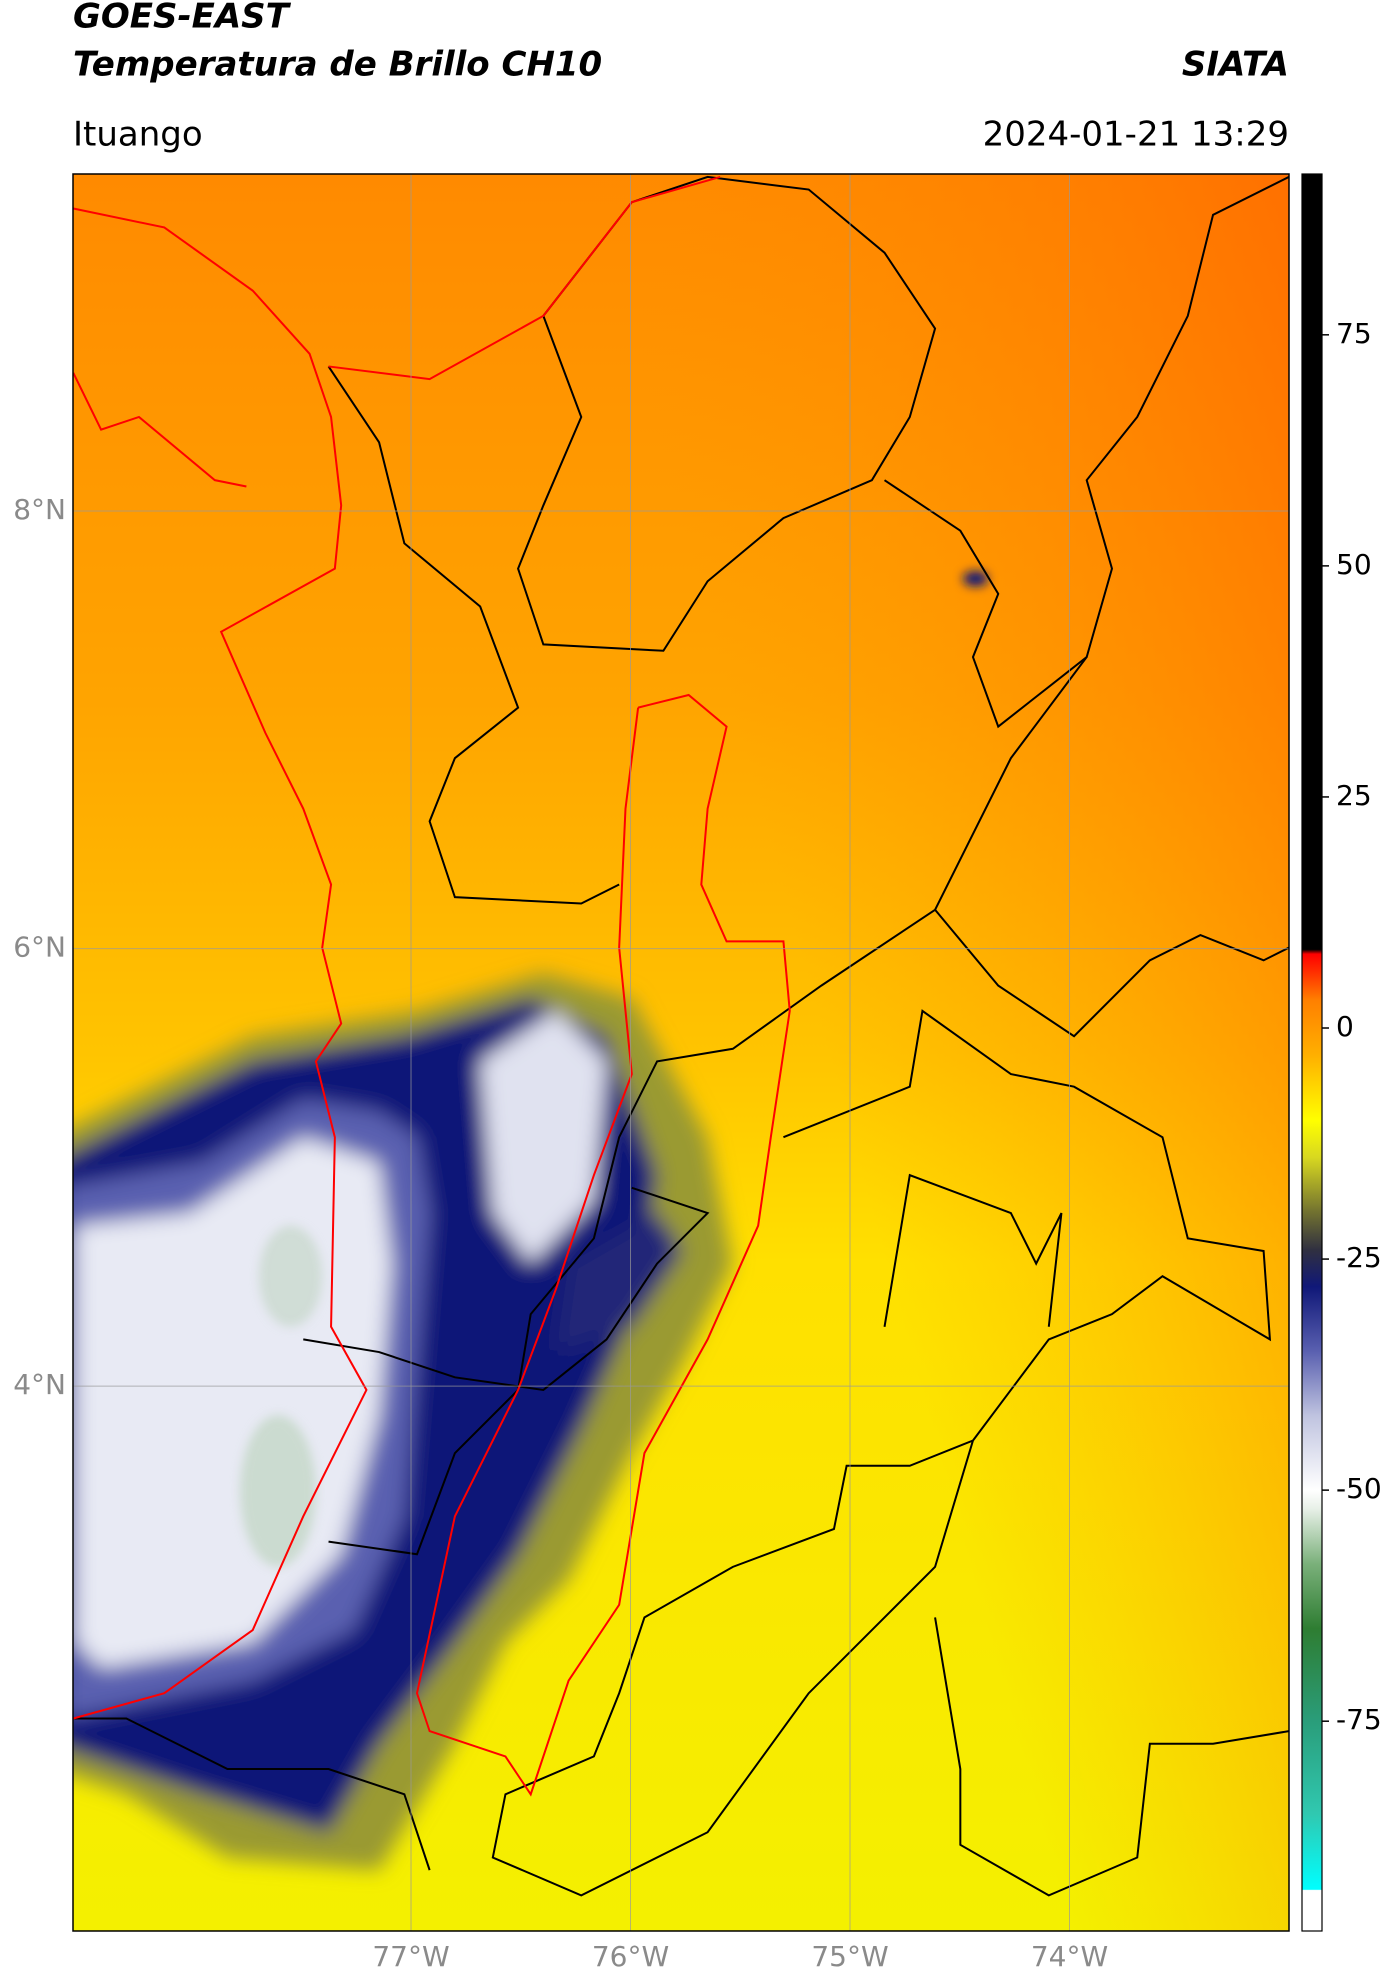 The height and width of the screenshot is (1985, 1384). Describe the element at coordinates (182, 18) in the screenshot. I see `title: GOES-EAST` at that location.